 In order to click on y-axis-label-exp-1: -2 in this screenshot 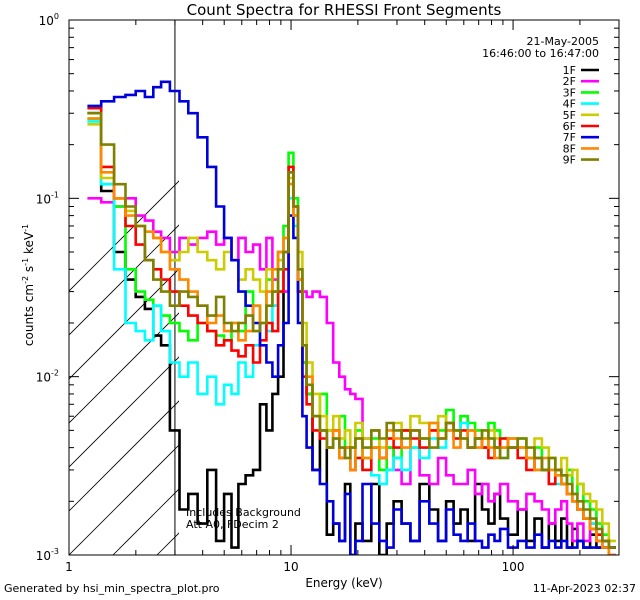, I will do `click(25, 280)`.